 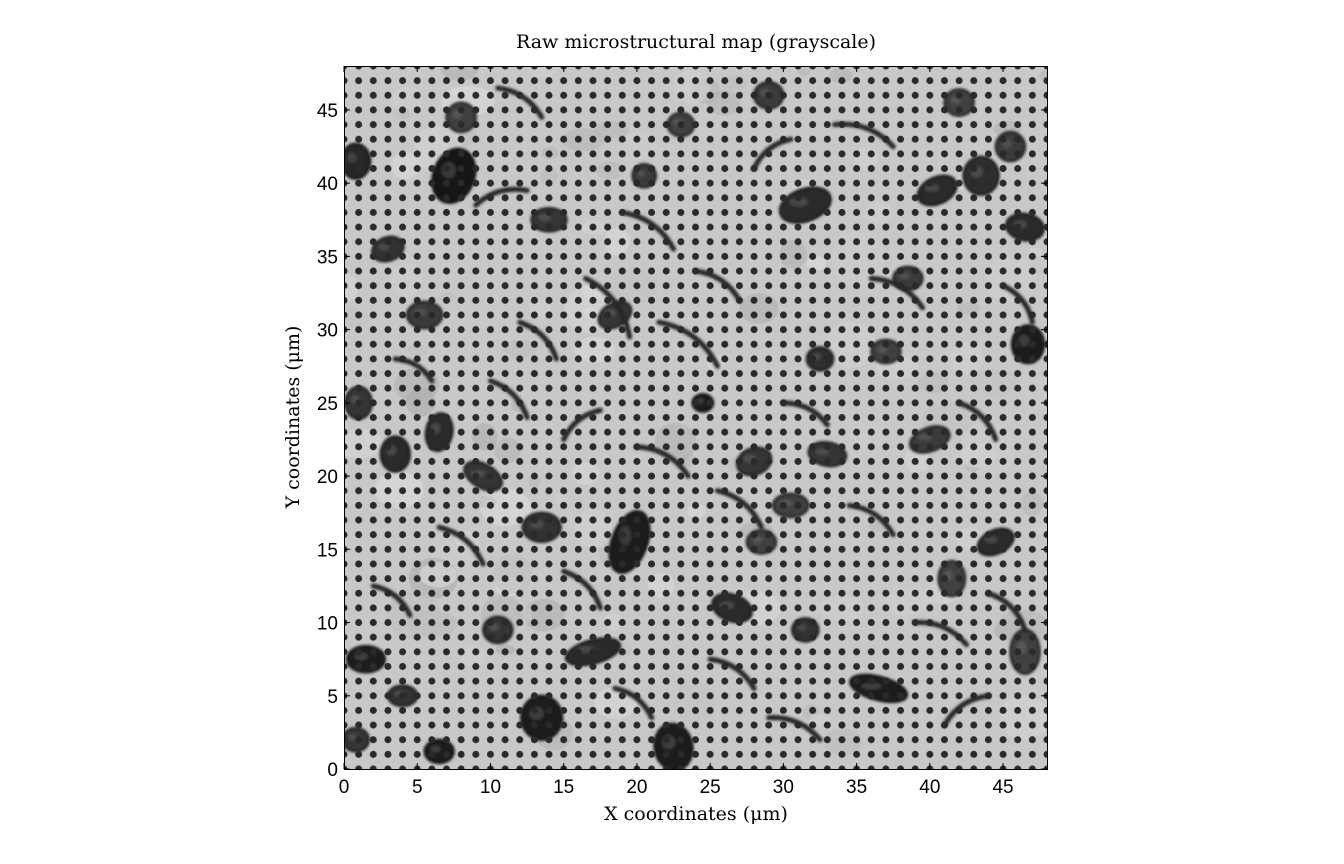 What do you see at coordinates (783, 787) in the screenshot?
I see `x-tick-label: 30` at bounding box center [783, 787].